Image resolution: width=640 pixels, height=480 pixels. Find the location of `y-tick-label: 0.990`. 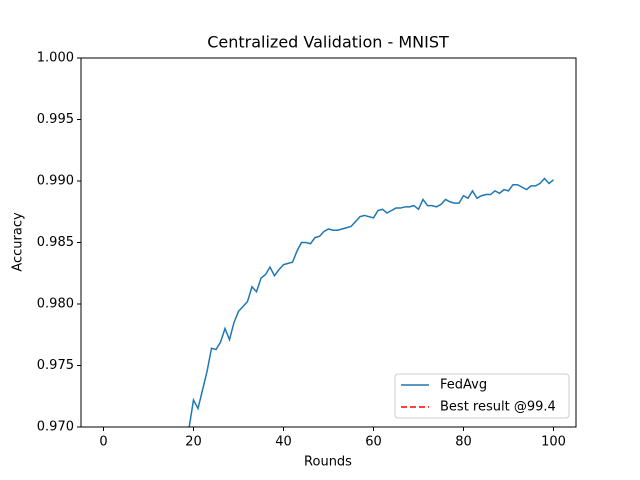

y-tick-label: 0.990 is located at coordinates (55, 181).